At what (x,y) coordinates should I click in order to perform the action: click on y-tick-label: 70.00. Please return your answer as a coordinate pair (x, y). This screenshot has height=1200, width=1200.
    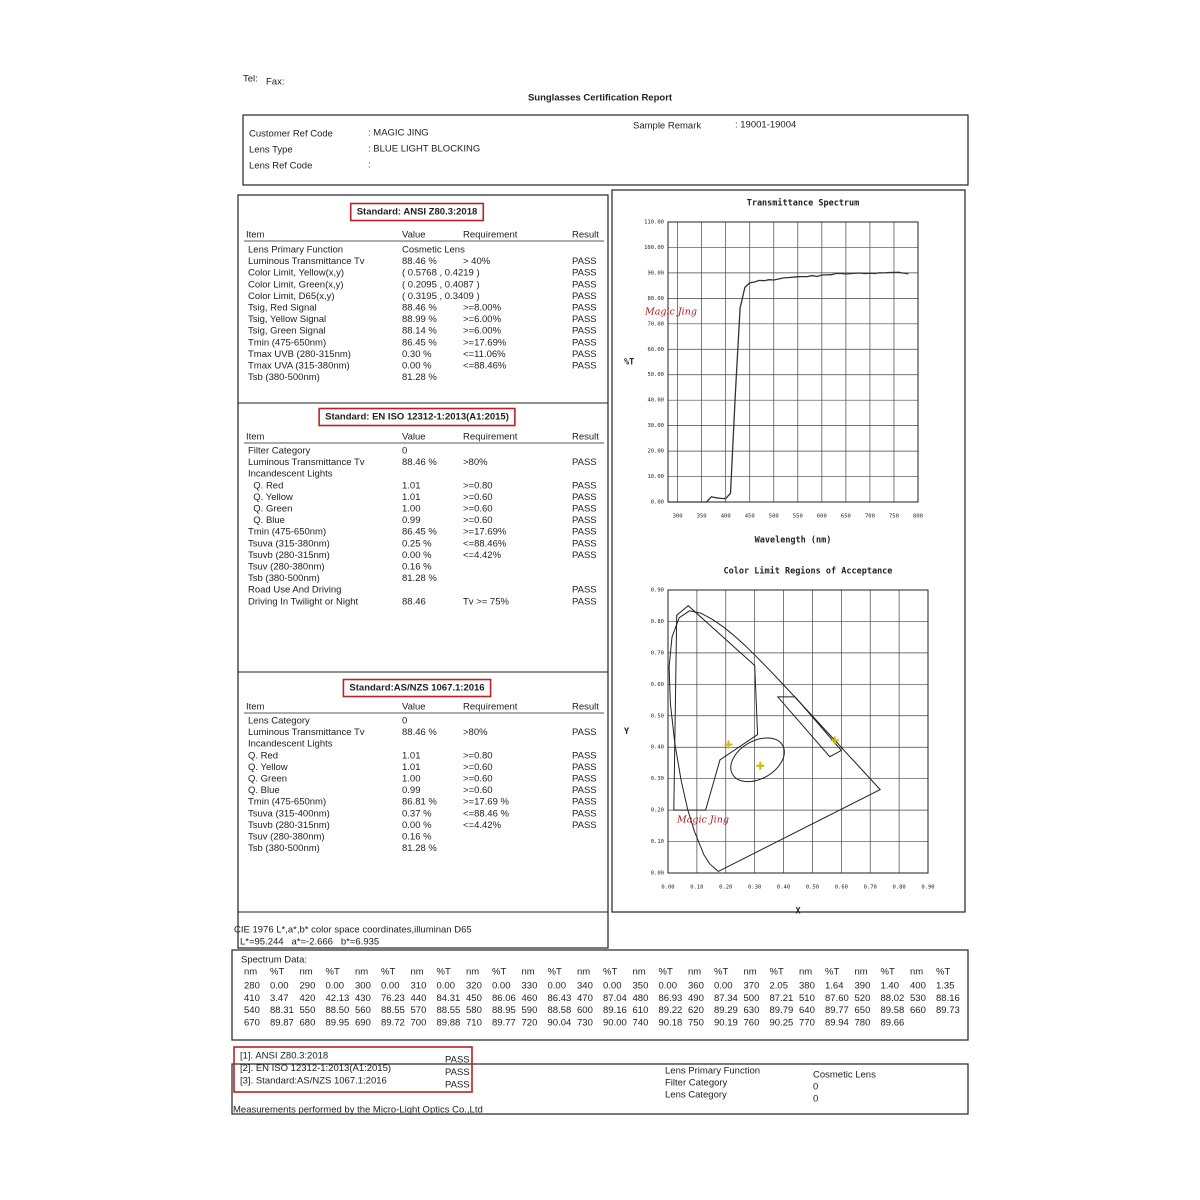
    Looking at the image, I should click on (655, 324).